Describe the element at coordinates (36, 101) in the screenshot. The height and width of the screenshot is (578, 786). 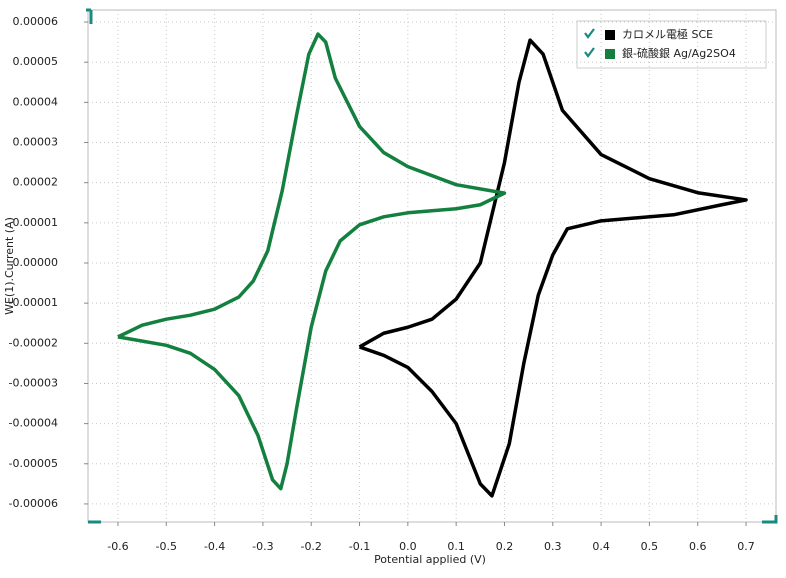
I see `y-tick-label: 0.00004` at that location.